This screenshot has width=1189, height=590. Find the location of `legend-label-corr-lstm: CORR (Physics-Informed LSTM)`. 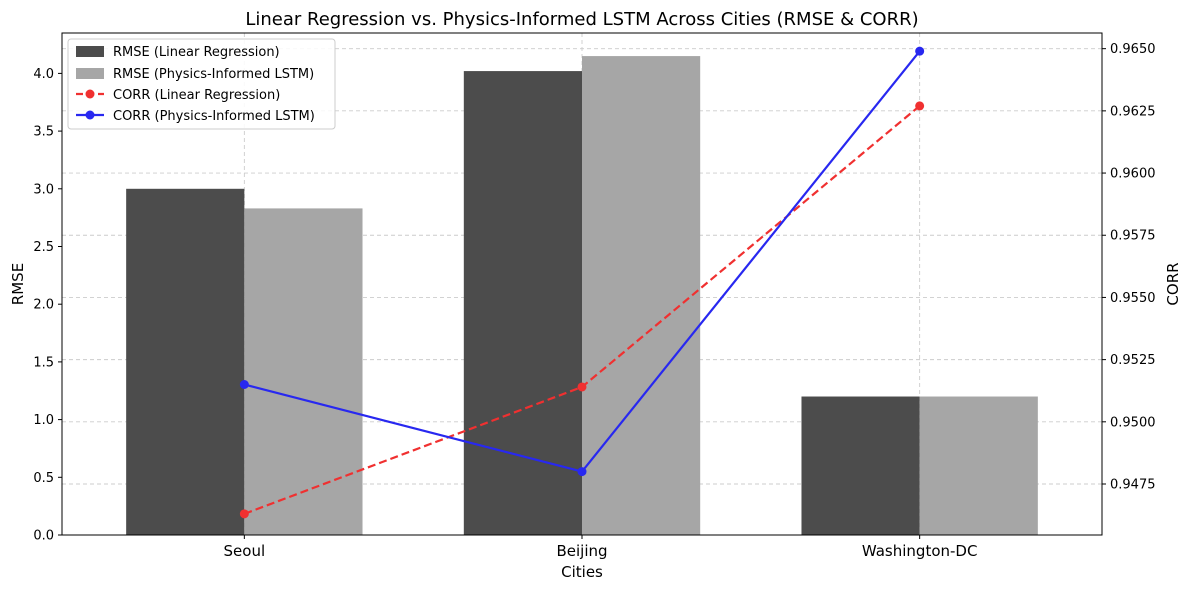

legend-label-corr-lstm: CORR (Physics-Informed LSTM) is located at coordinates (214, 116).